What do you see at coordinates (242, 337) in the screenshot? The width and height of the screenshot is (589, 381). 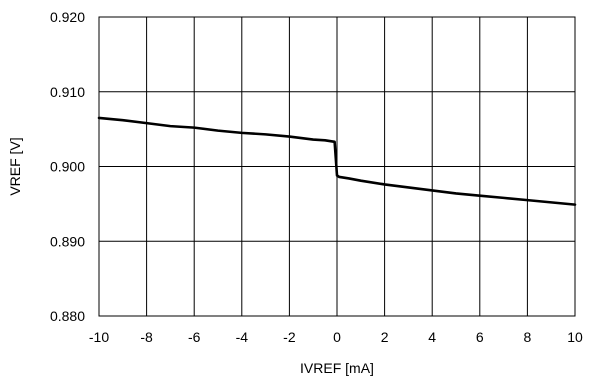 I see `x-tick-label: -4` at bounding box center [242, 337].